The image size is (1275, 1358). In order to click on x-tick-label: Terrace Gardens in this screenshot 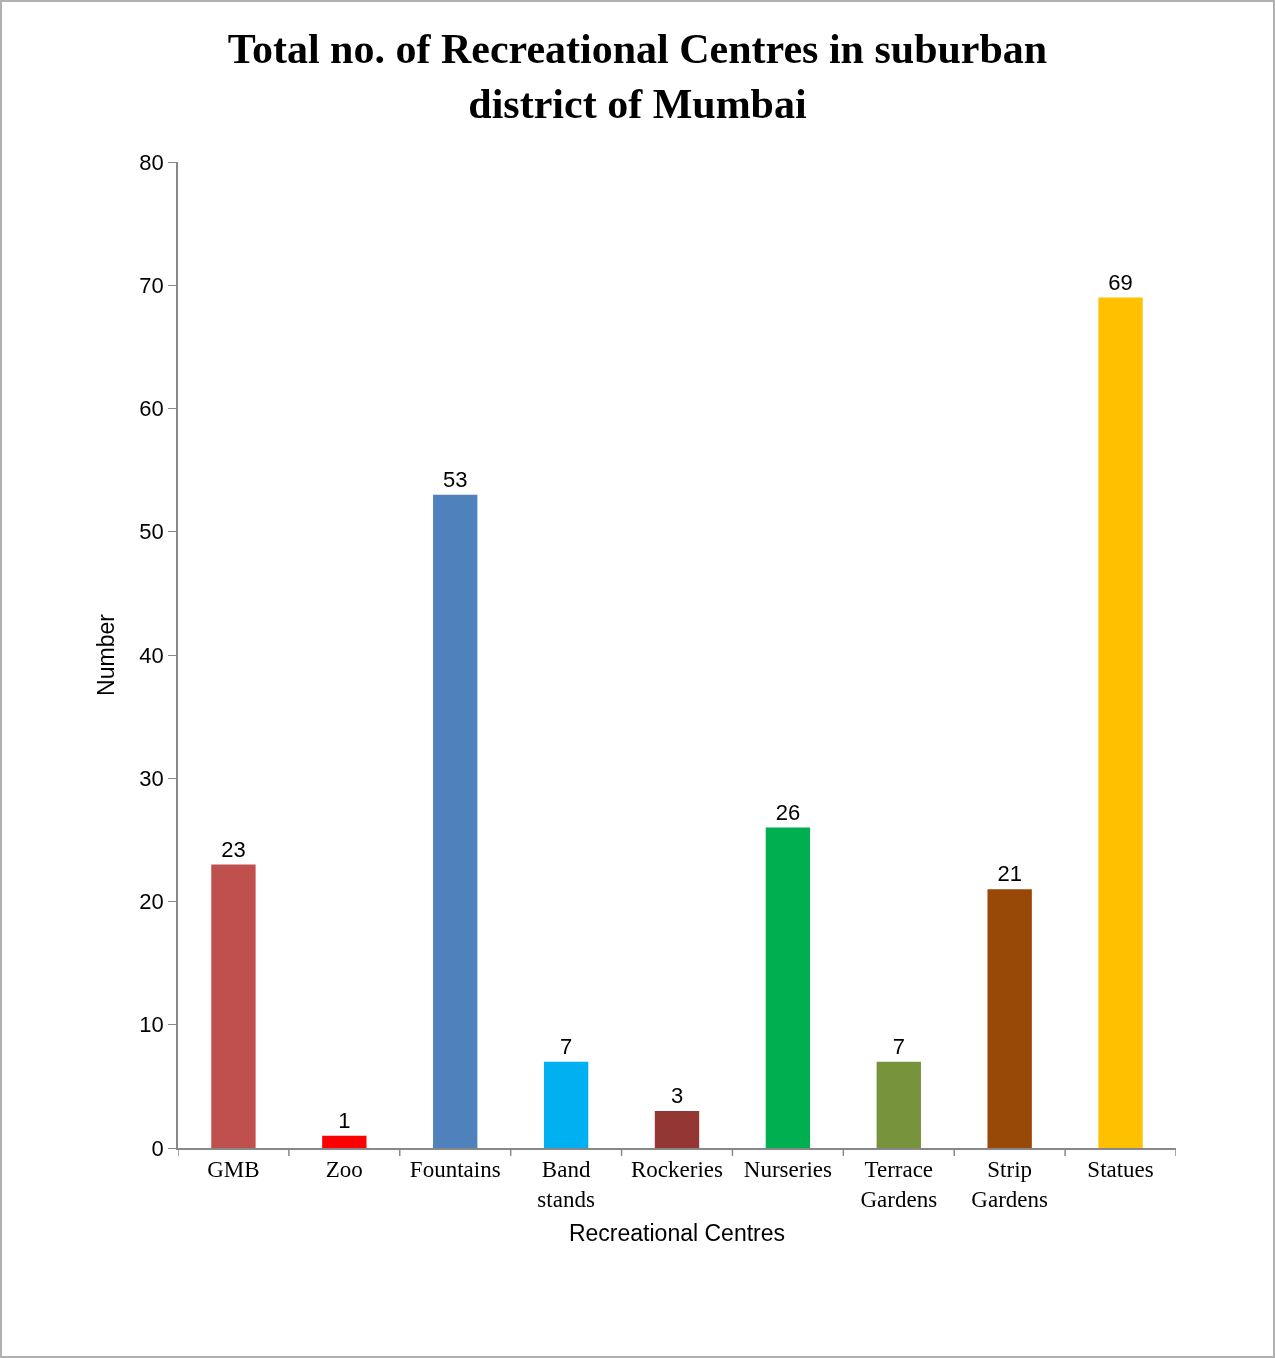, I will do `click(899, 1185)`.